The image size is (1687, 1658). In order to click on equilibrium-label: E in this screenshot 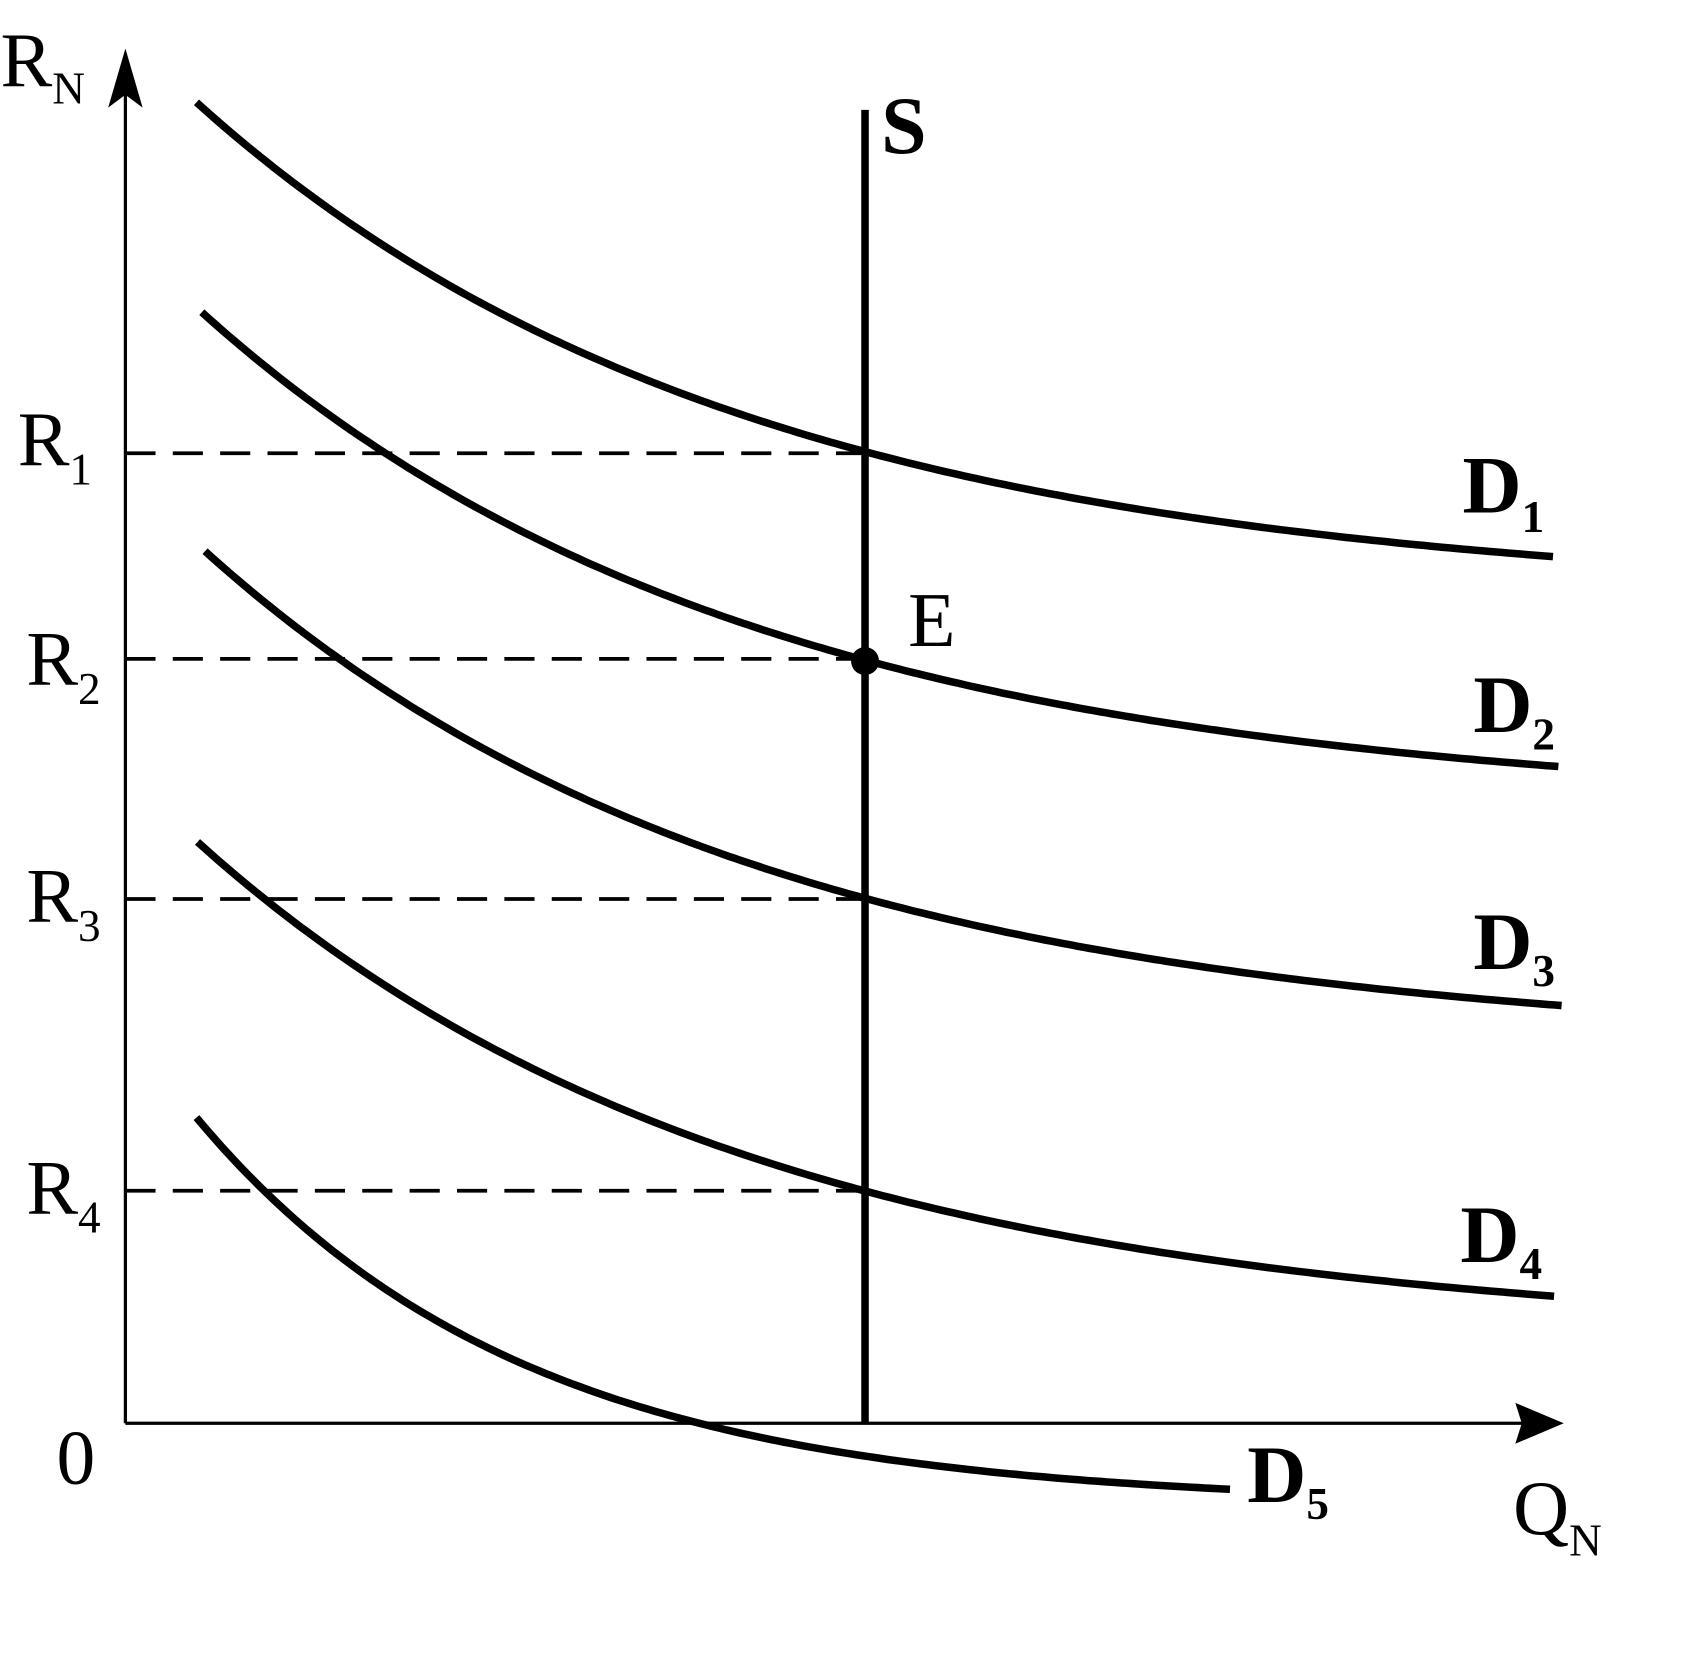, I will do `click(931, 620)`.